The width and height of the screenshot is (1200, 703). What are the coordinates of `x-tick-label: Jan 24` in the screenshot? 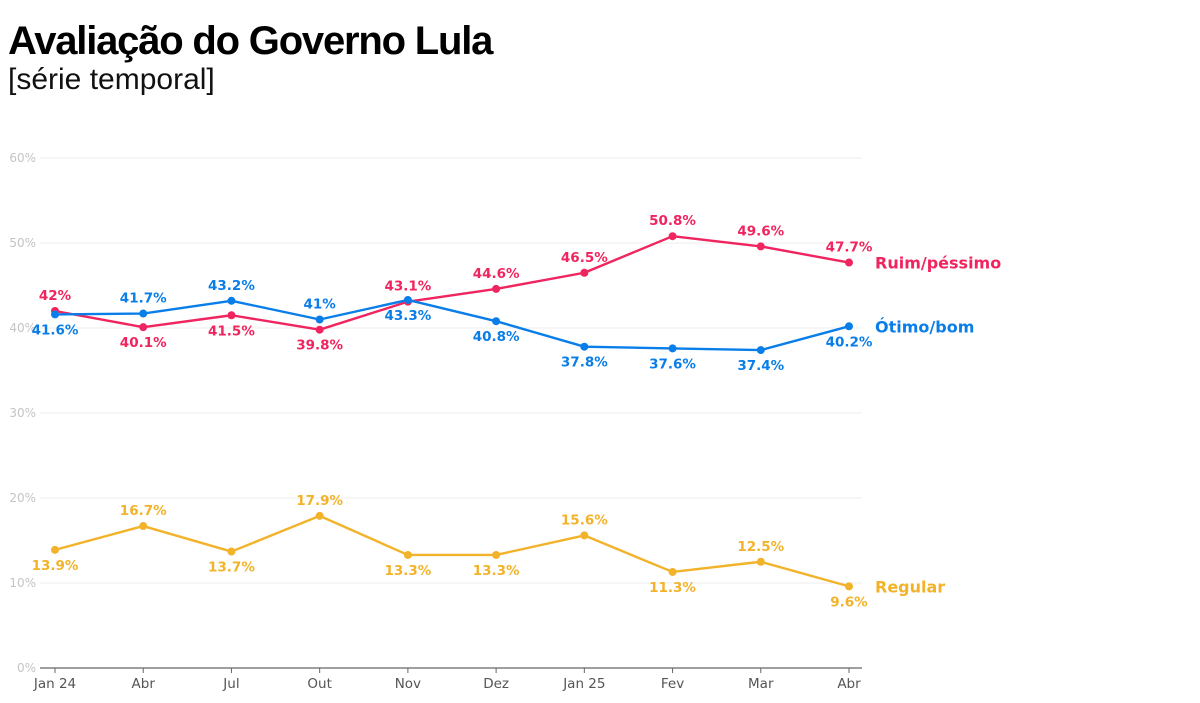 It's located at (54, 684).